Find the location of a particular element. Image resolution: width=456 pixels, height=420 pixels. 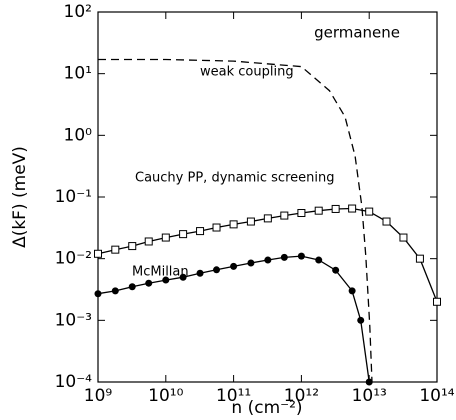

x-tick-label: 10¹⁴ is located at coordinates (436, 396).